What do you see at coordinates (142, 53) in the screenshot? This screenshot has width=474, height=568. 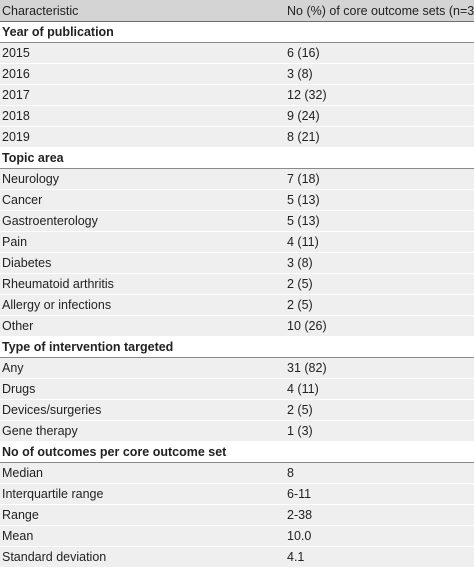 I see `row-label: 2015` at bounding box center [142, 53].